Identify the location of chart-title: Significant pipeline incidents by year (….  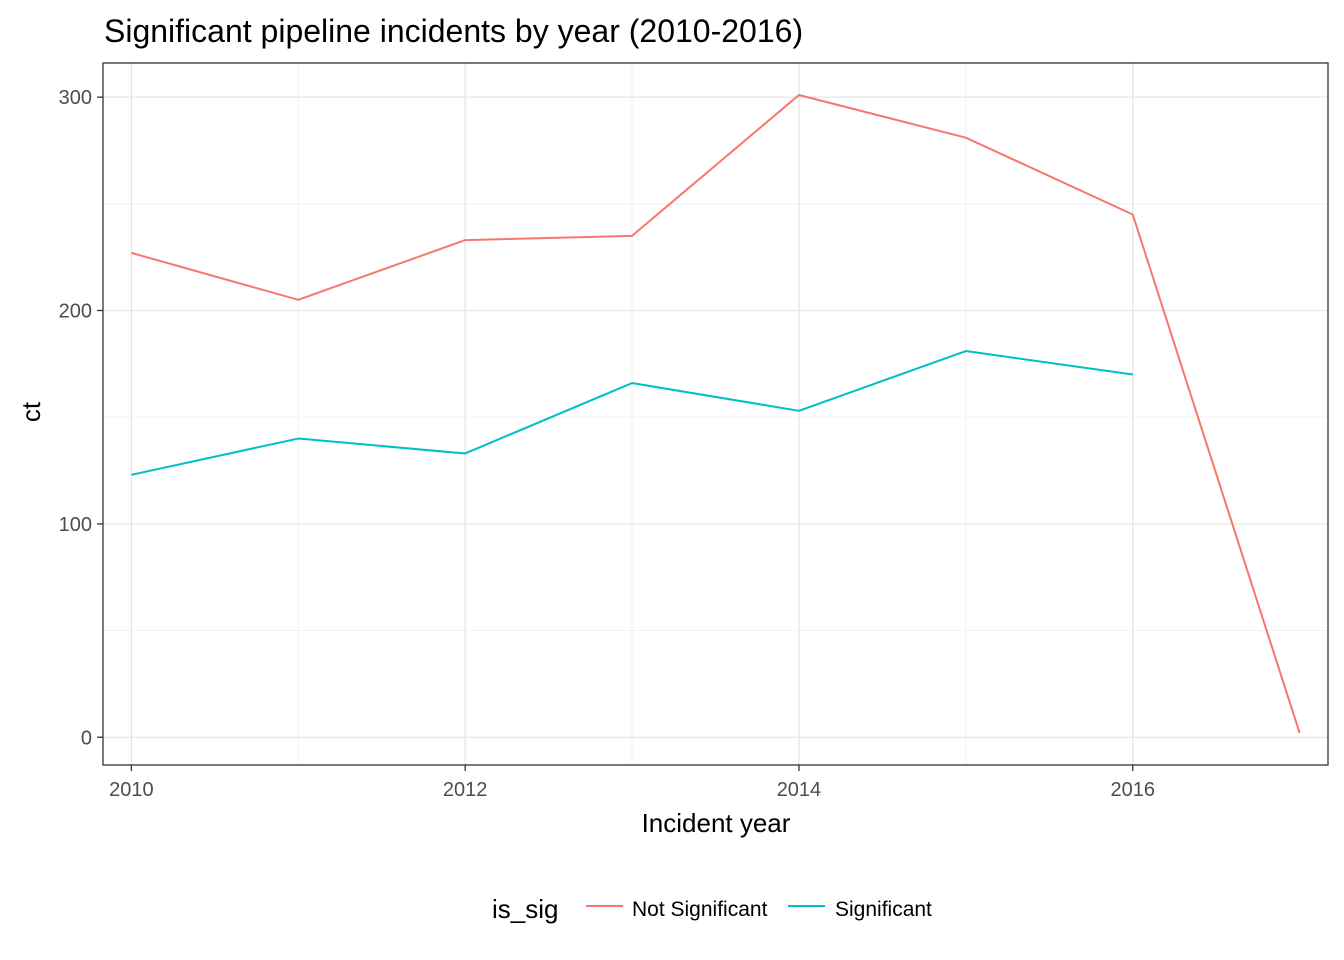
(453, 31).